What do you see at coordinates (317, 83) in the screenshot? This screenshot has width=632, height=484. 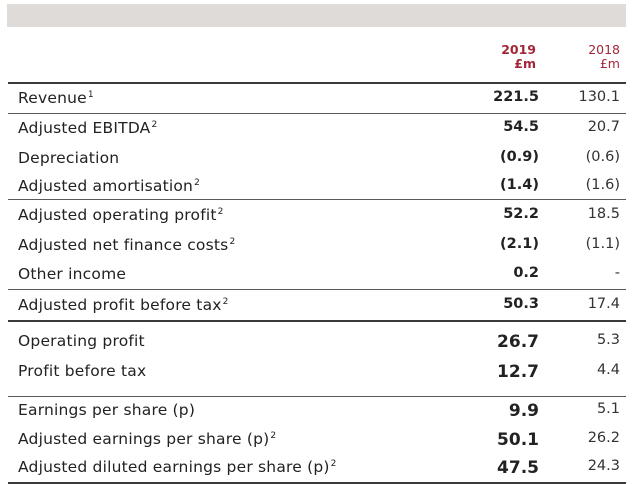 I see `table-rule-top` at bounding box center [317, 83].